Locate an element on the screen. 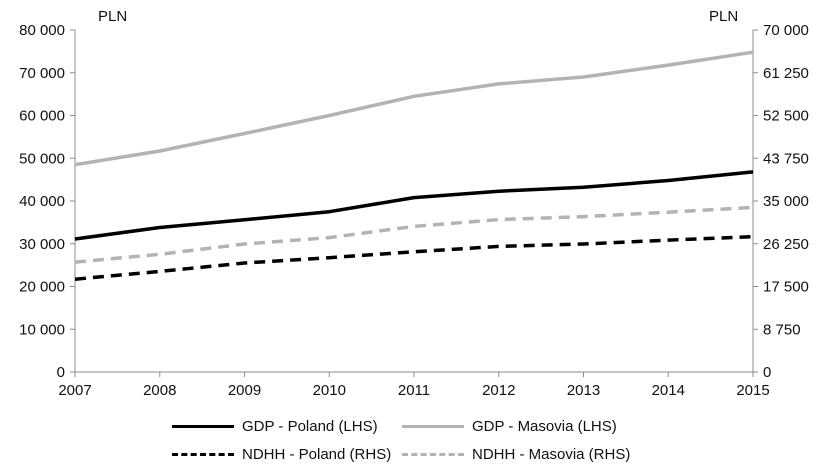  legend-item-ndhh-poland: NDHH - Poland (RHS) is located at coordinates (281, 454).